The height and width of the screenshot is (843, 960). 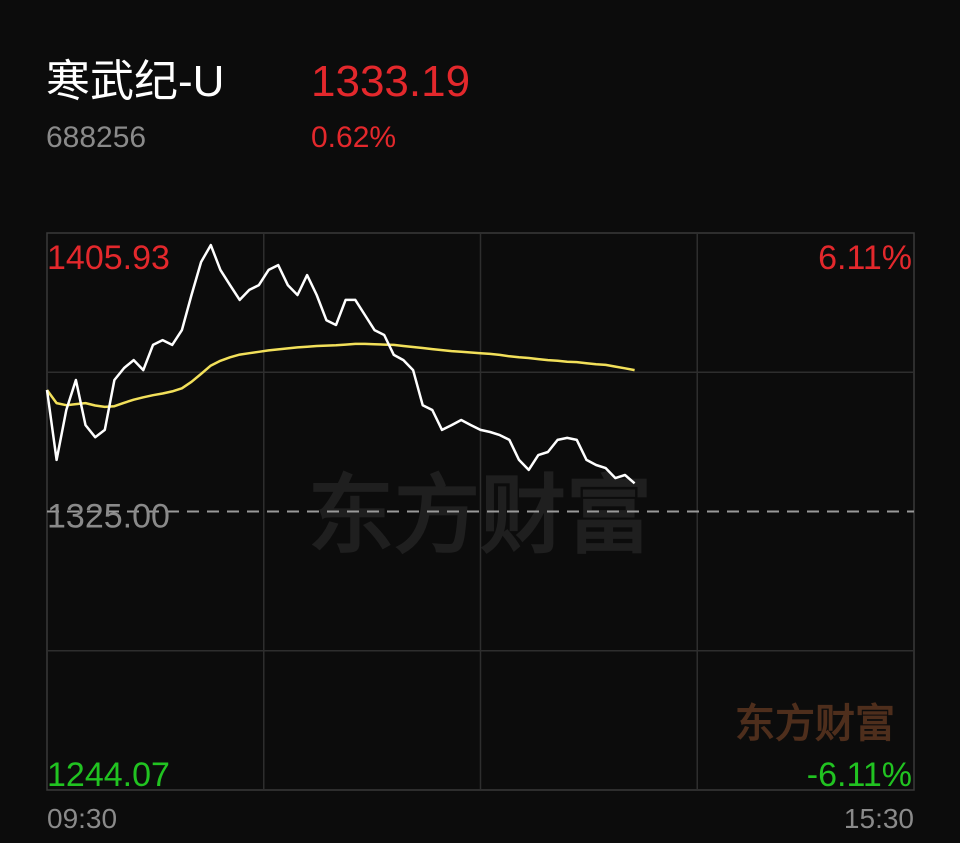 What do you see at coordinates (390, 81) in the screenshot?
I see `stock-price: 1333.19` at bounding box center [390, 81].